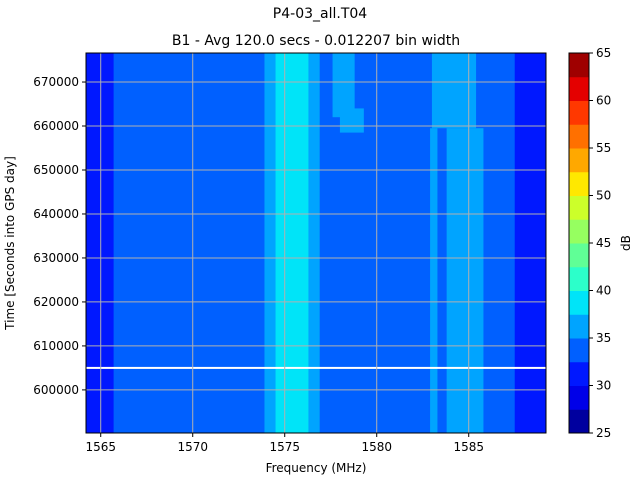 The width and height of the screenshot is (640, 480). I want to click on x-axis: 1565 1570 1575 1580 1585, so click(284, 443).